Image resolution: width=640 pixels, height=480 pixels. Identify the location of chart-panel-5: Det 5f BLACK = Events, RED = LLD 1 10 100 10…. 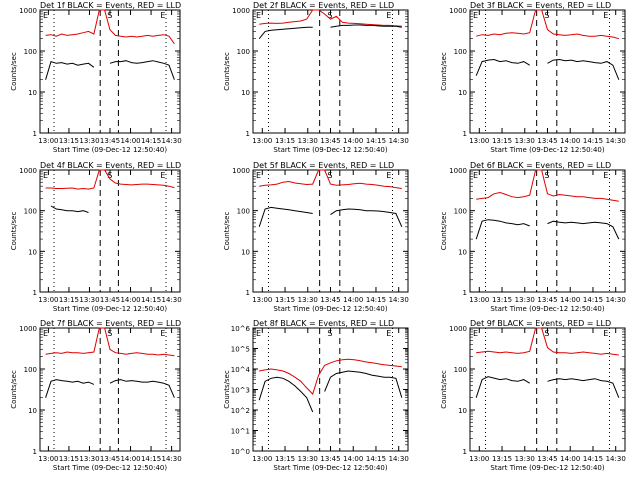
(316, 237).